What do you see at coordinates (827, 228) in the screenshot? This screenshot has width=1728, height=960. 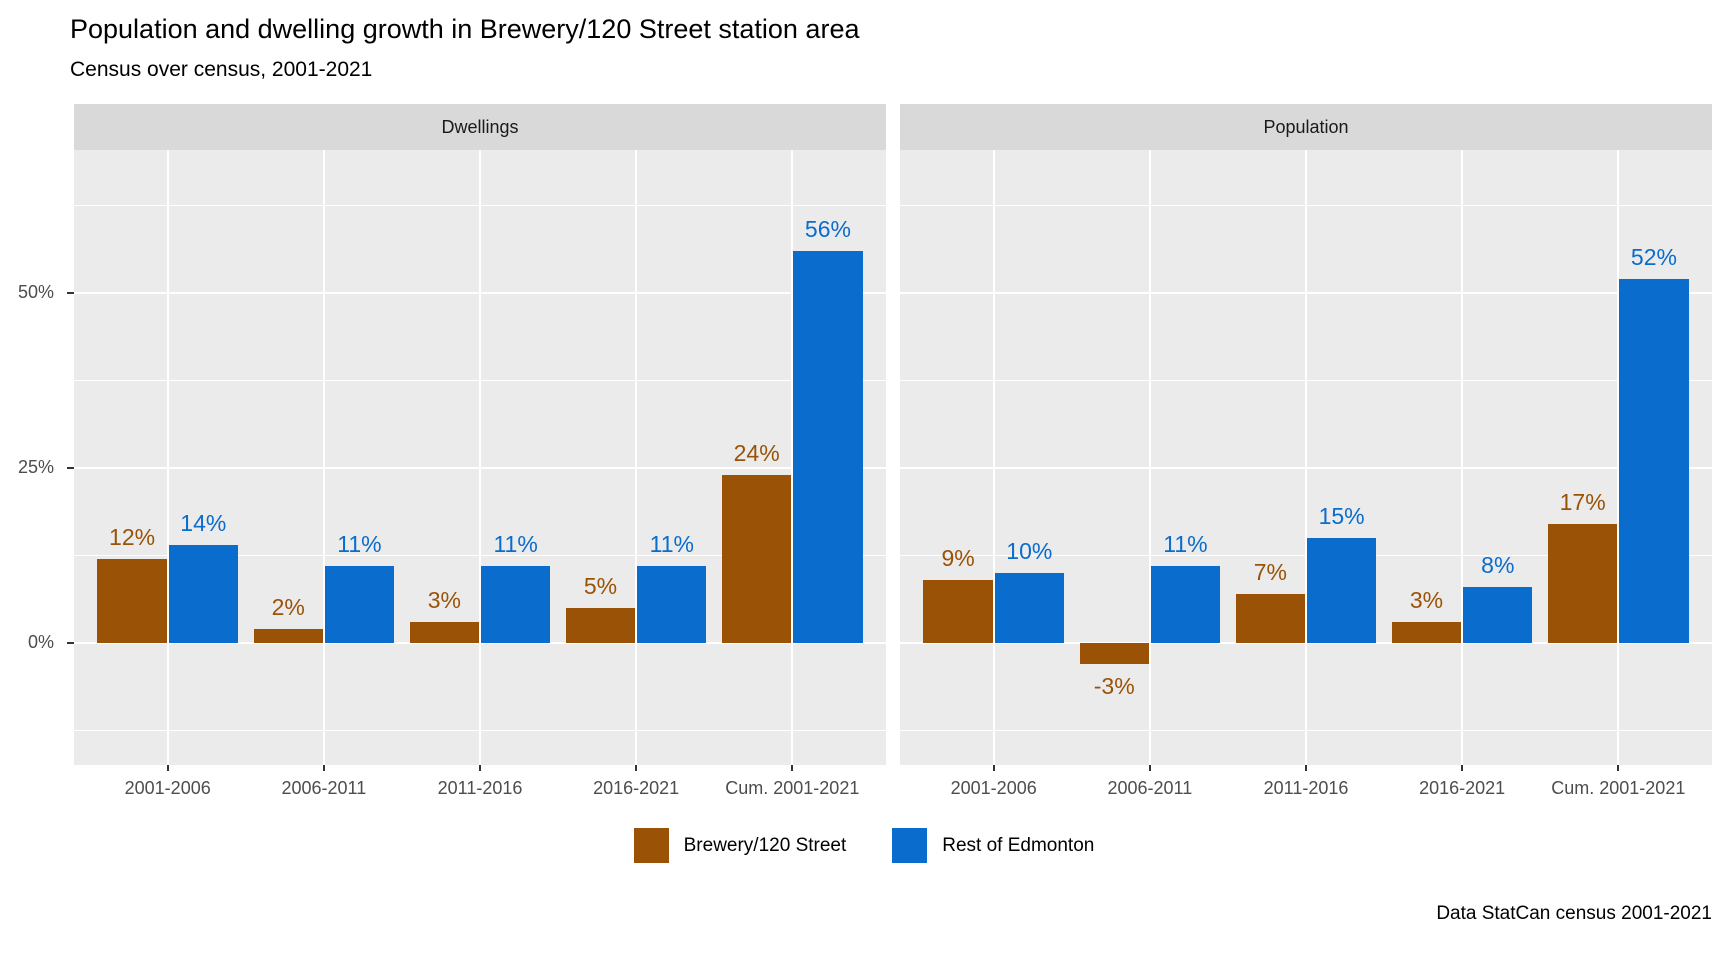 I see `bar-value-label: 56%` at bounding box center [827, 228].